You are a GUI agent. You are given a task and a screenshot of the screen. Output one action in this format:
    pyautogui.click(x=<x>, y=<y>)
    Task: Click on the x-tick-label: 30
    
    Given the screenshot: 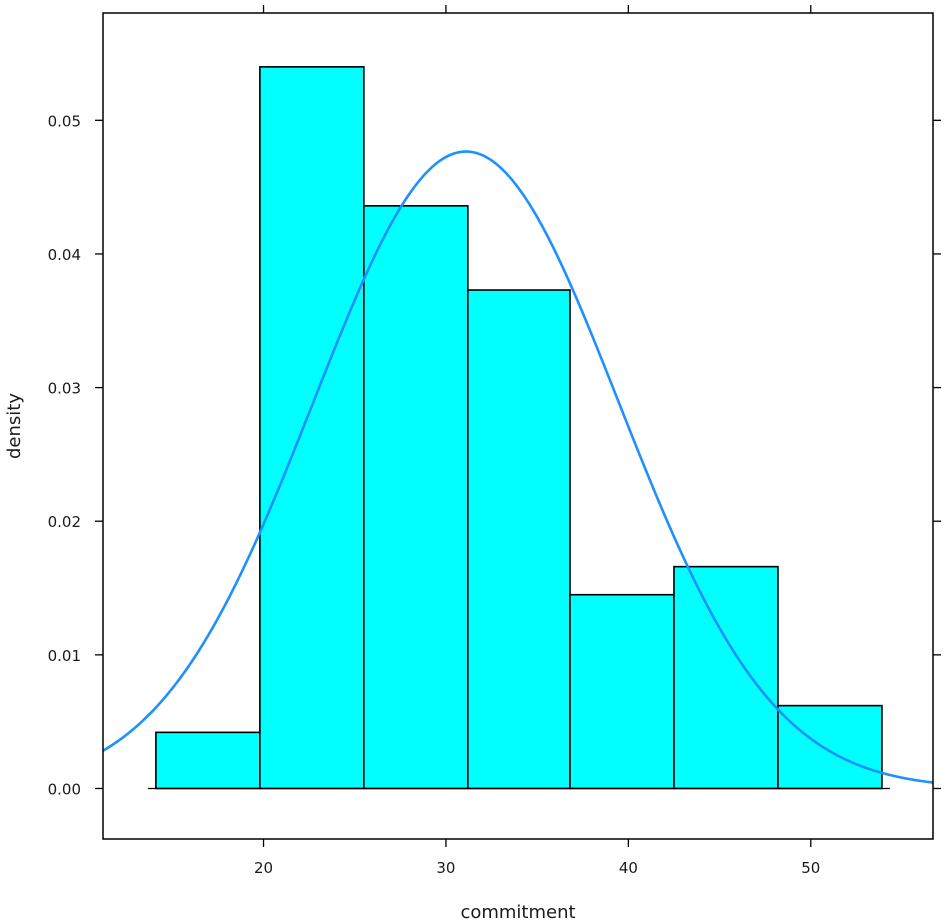 What is the action you would take?
    pyautogui.click(x=445, y=868)
    